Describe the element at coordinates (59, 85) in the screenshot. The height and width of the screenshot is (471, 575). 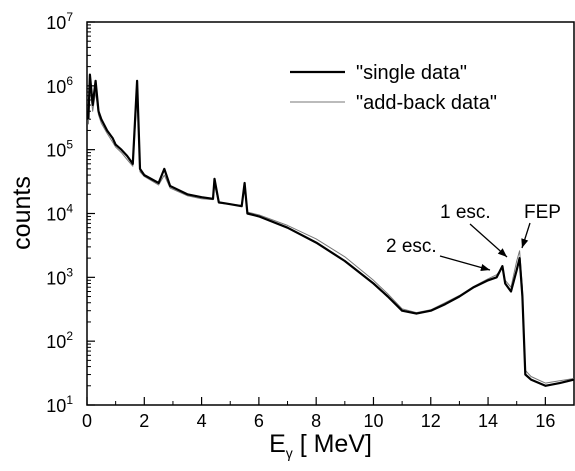
I see `y-tick-label: 10⁶` at that location.